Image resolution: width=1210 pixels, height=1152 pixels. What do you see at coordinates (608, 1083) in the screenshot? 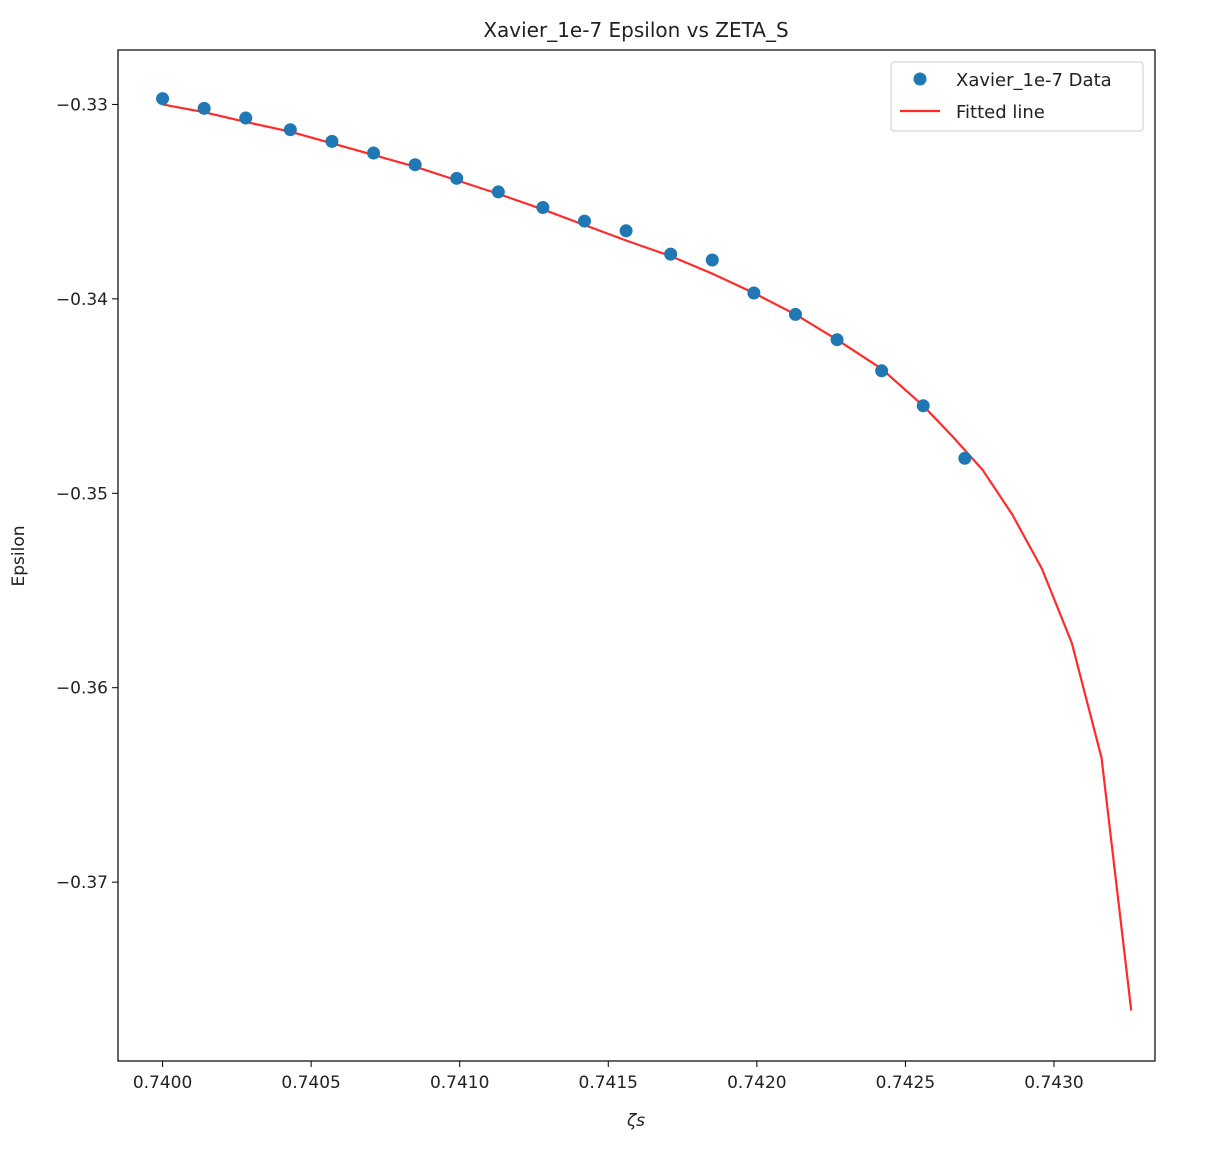
I see `x-tick-label: 0.7415` at bounding box center [608, 1083].